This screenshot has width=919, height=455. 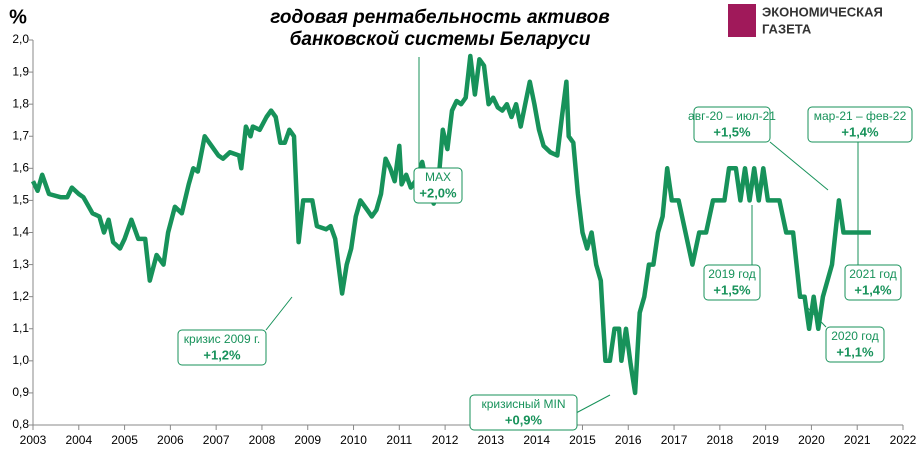 I want to click on y-tick-label: 1,9, so click(x=20, y=71).